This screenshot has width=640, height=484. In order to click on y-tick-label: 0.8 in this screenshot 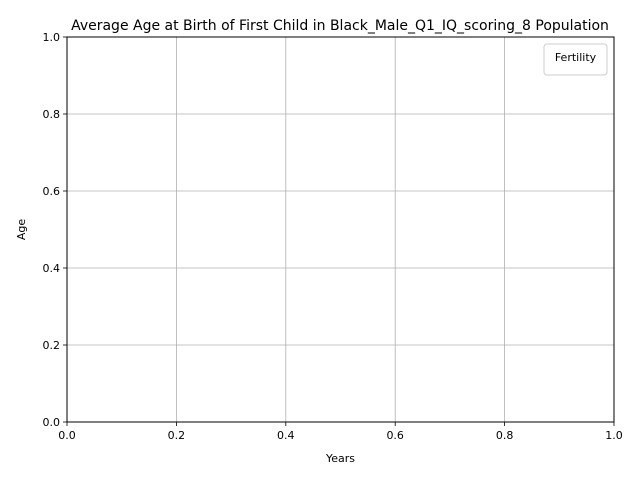, I will do `click(52, 114)`.